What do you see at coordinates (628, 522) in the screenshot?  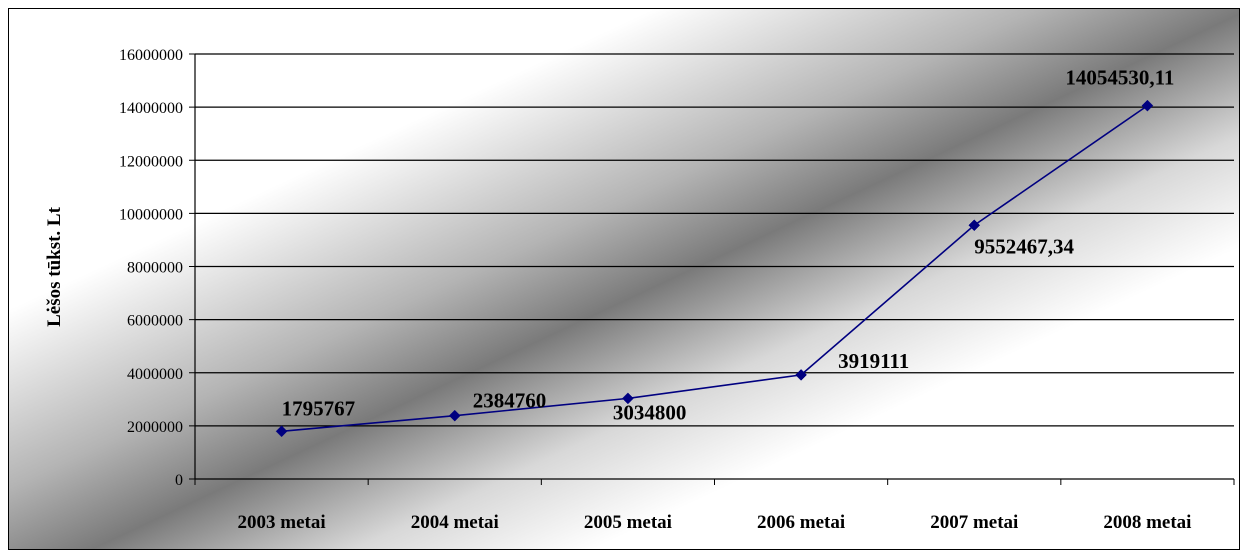 I see `x-tick-label: 2005 metai` at bounding box center [628, 522].